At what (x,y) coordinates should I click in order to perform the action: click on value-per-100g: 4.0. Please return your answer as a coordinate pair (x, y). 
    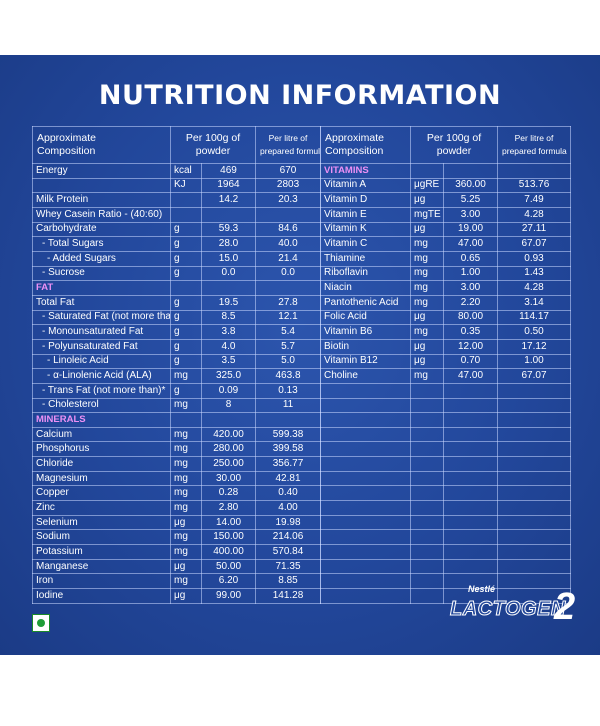
    Looking at the image, I should click on (228, 346).